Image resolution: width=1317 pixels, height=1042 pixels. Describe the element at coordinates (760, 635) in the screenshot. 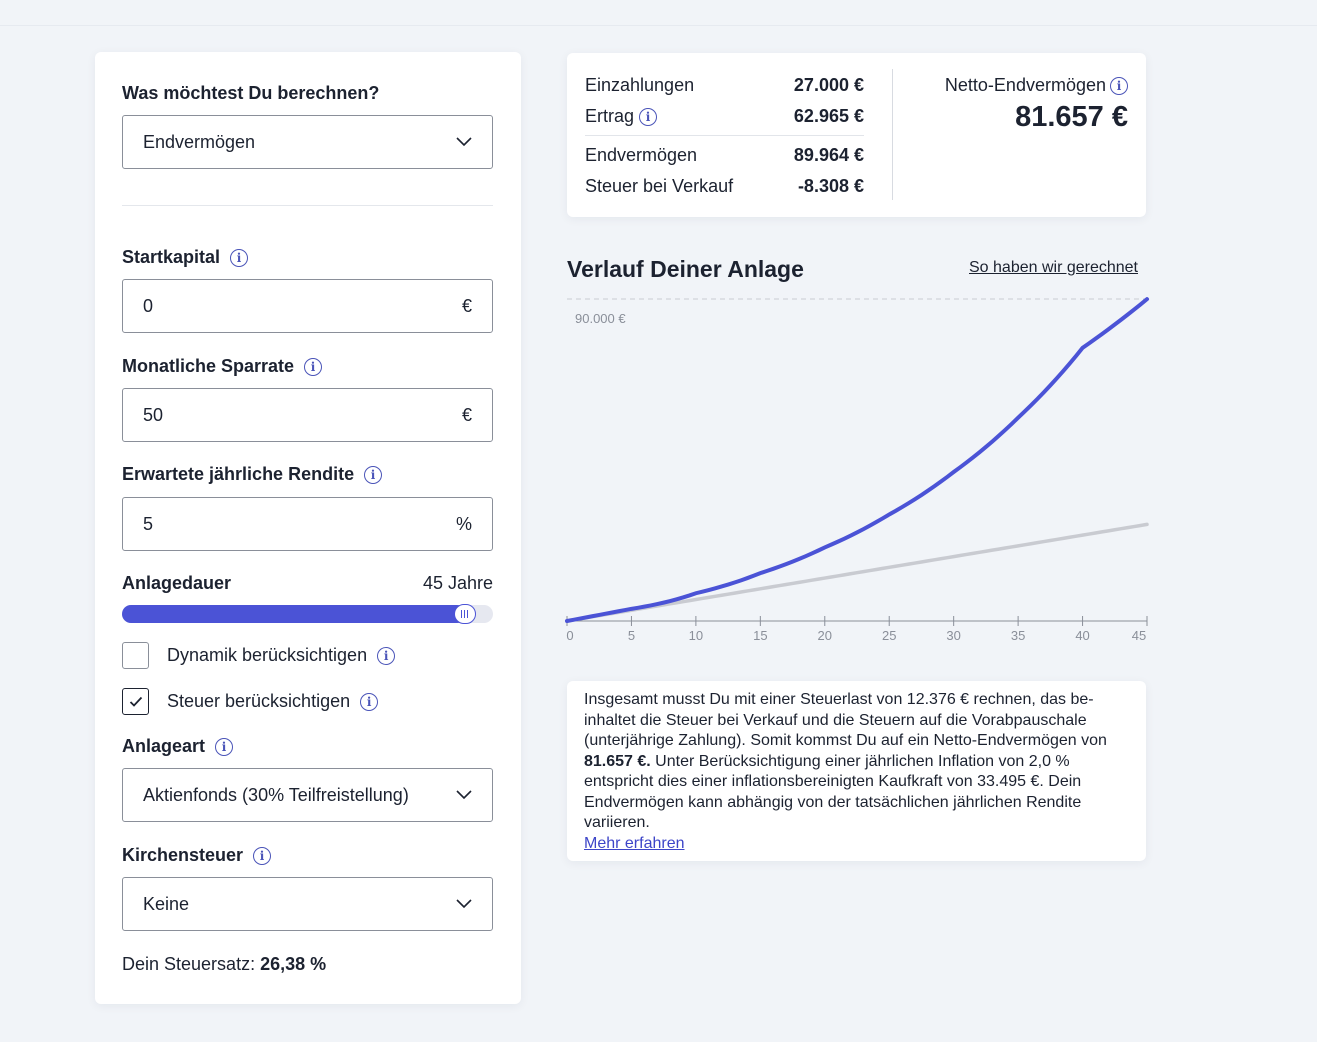

I see `x-tick-label: 15` at that location.